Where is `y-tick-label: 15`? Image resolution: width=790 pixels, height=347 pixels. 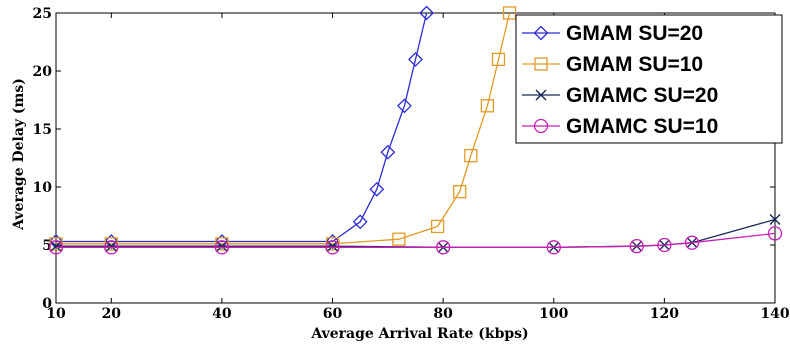
y-tick-label: 15 is located at coordinates (42, 130).